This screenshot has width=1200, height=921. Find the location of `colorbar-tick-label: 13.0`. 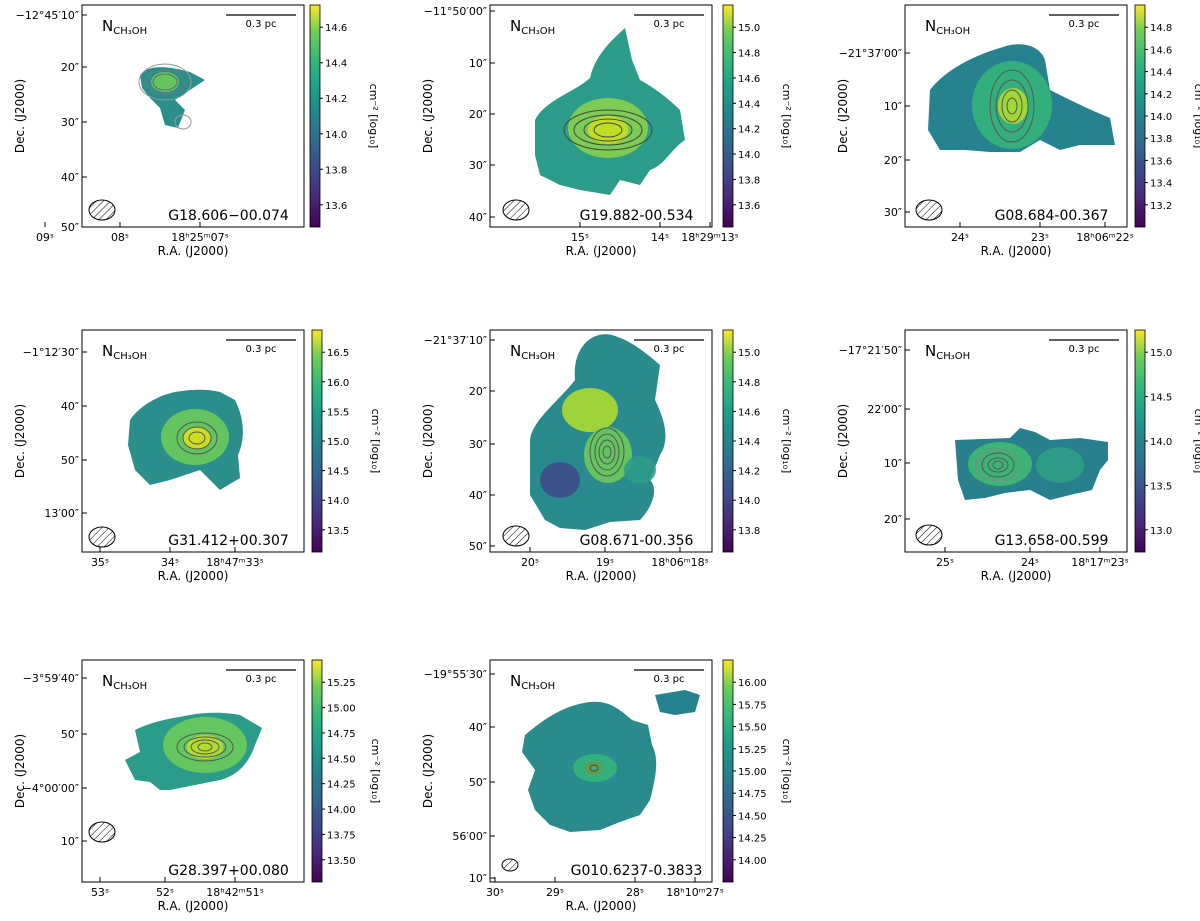

colorbar-tick-label: 13.0 is located at coordinates (1161, 531).